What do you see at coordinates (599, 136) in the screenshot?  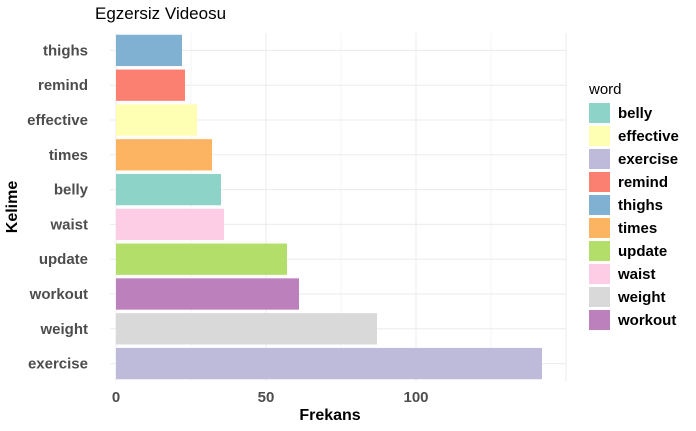 I see `legend-swatch-effective` at bounding box center [599, 136].